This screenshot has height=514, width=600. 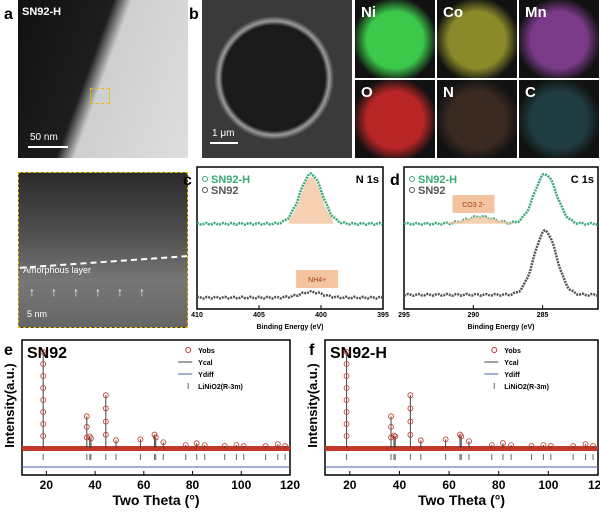 What do you see at coordinates (404, 315) in the screenshot?
I see `x-tick-label: 295` at bounding box center [404, 315].